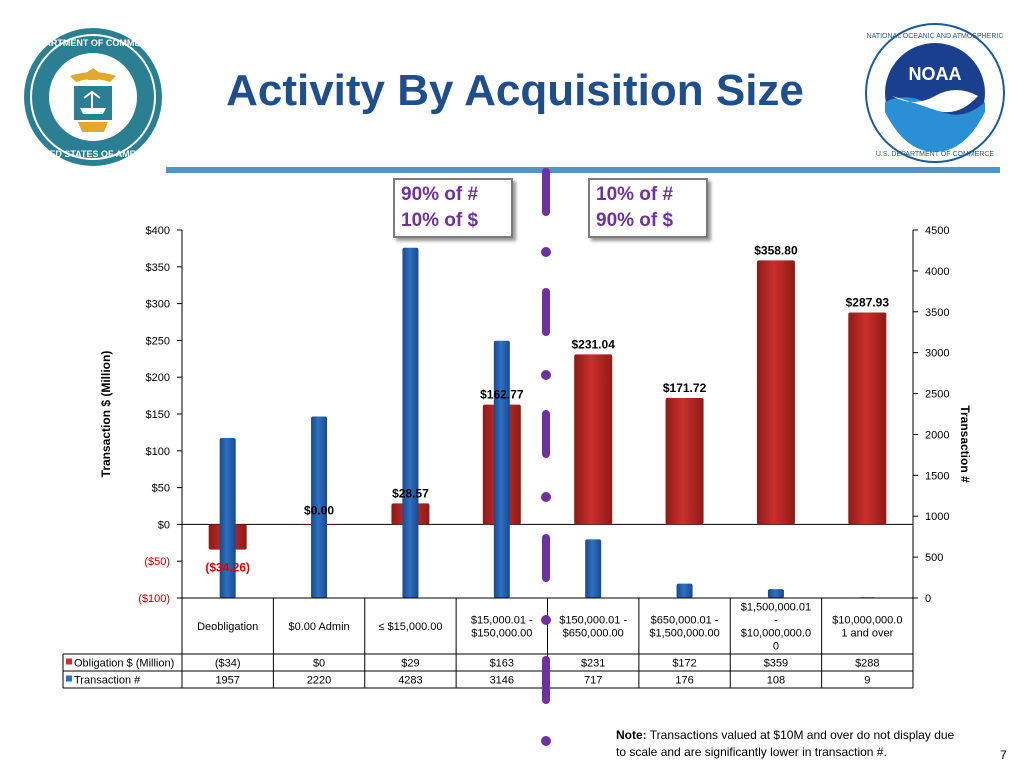  Describe the element at coordinates (868, 302) in the screenshot. I see `obligation-data-label: $287.93` at that location.